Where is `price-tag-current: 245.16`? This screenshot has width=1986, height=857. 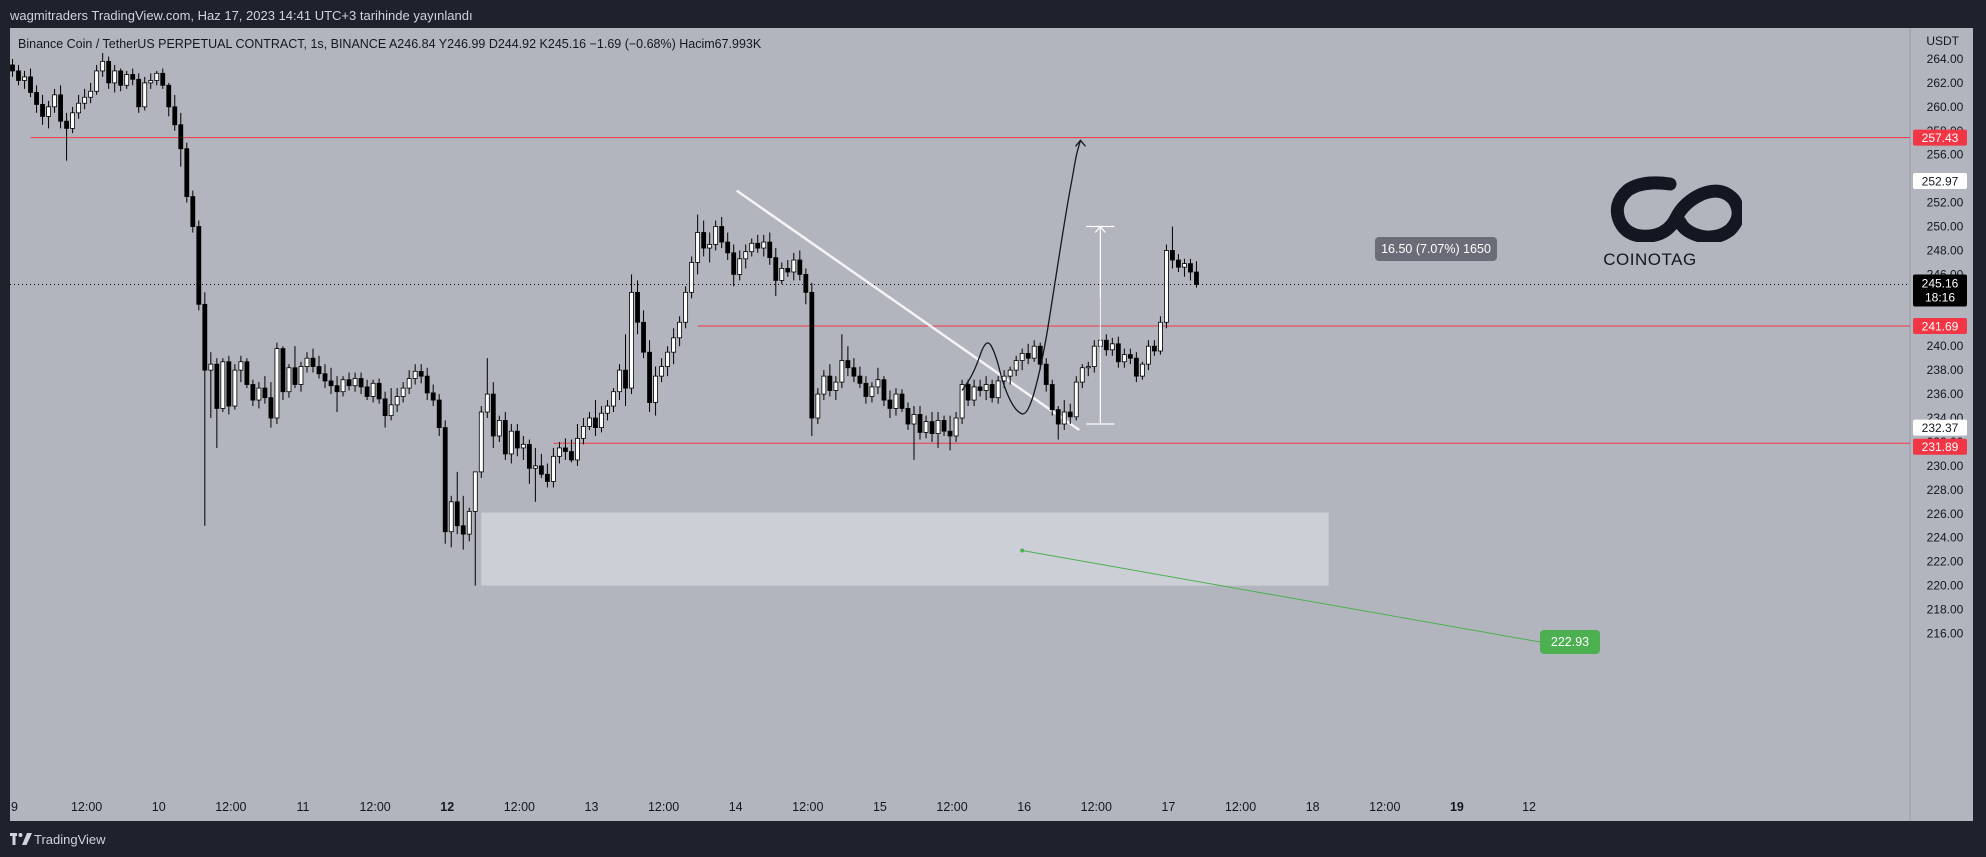
price-tag-current: 245.16 is located at coordinates (1940, 283).